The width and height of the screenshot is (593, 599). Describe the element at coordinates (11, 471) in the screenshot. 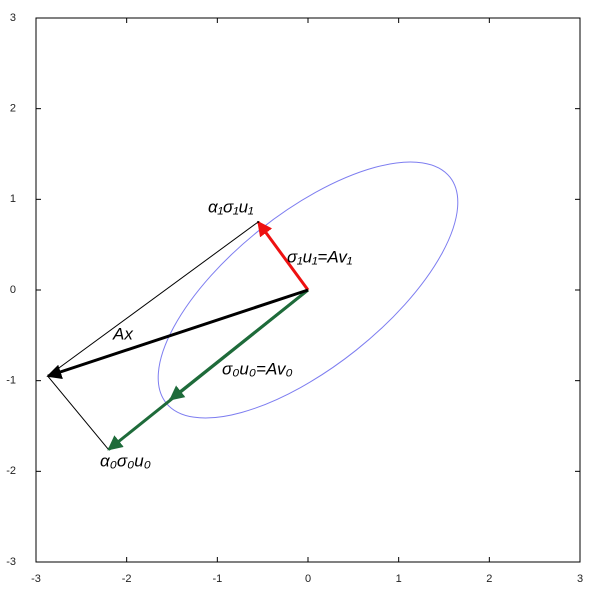

I see `y-tick-label: -2` at that location.